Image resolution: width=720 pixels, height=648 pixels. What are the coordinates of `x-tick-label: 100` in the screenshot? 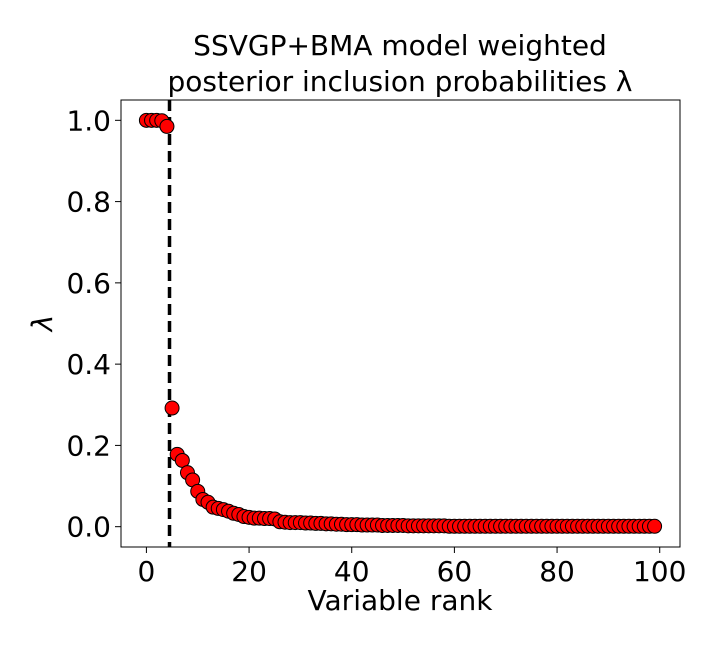 It's located at (659, 571).